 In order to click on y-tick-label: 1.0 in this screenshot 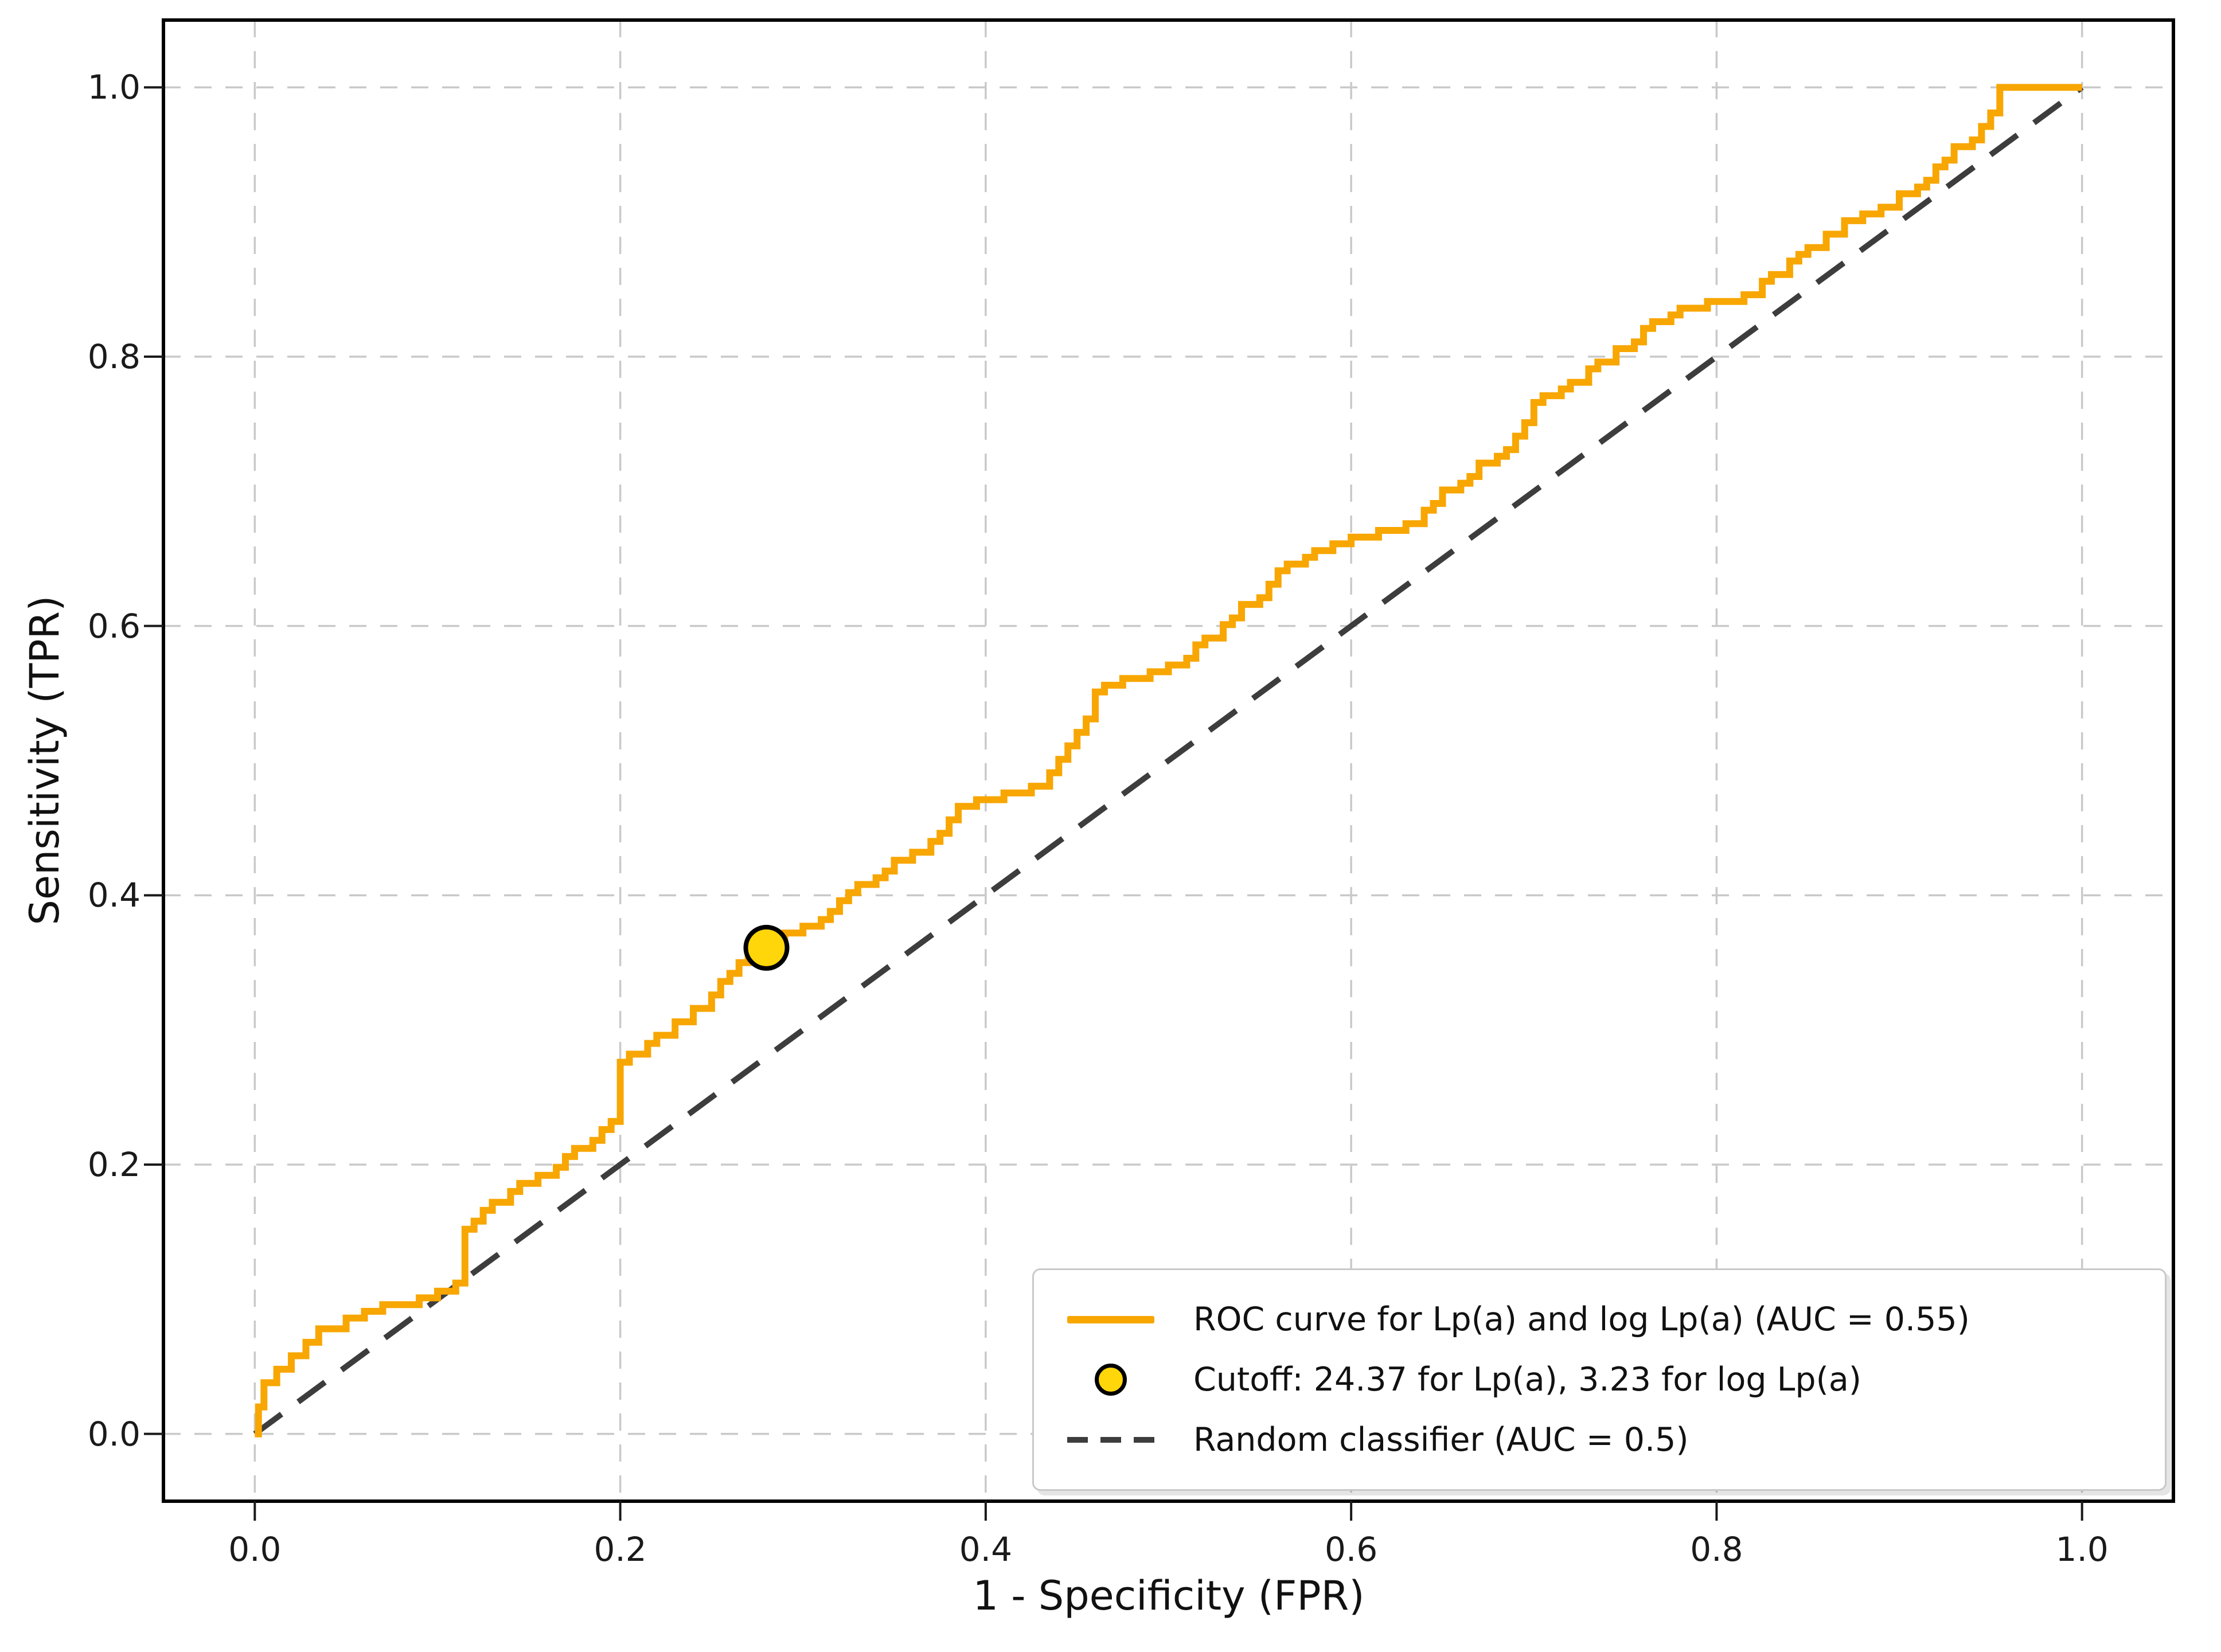, I will do `click(113, 87)`.